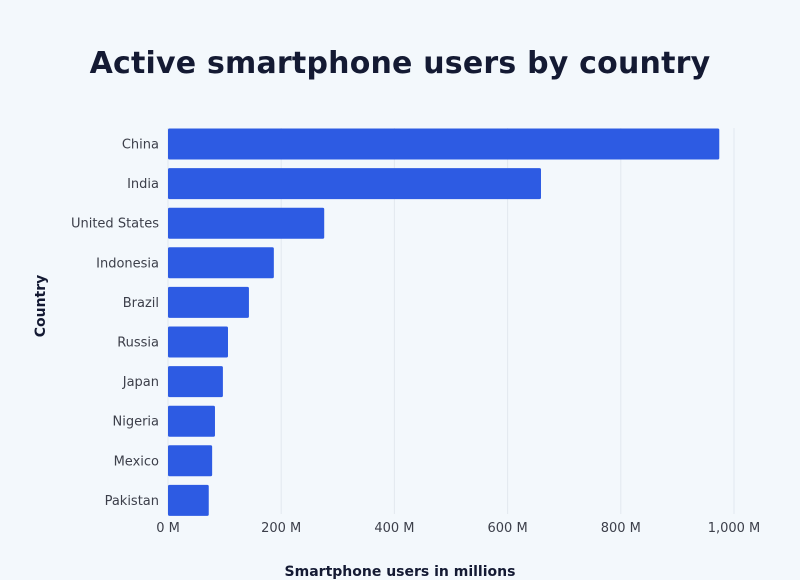 The width and height of the screenshot is (800, 580). I want to click on y-axis-title: Country, so click(41, 306).